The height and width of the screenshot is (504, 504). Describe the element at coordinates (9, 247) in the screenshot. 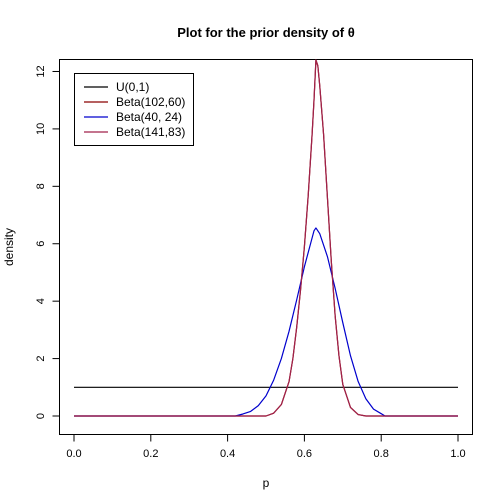

I see `y-axis-label: density` at that location.